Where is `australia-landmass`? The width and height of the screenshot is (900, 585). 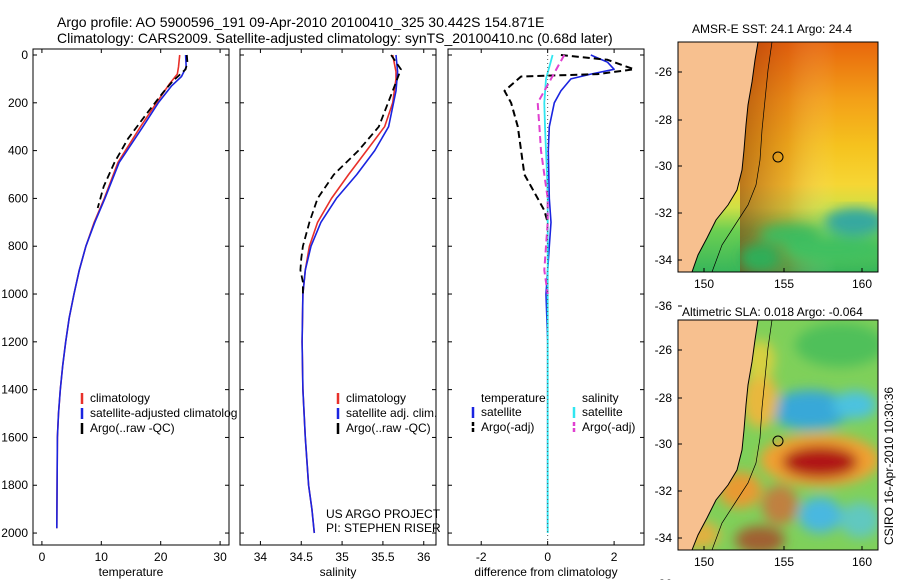 australia-landmass is located at coordinates (718, 157).